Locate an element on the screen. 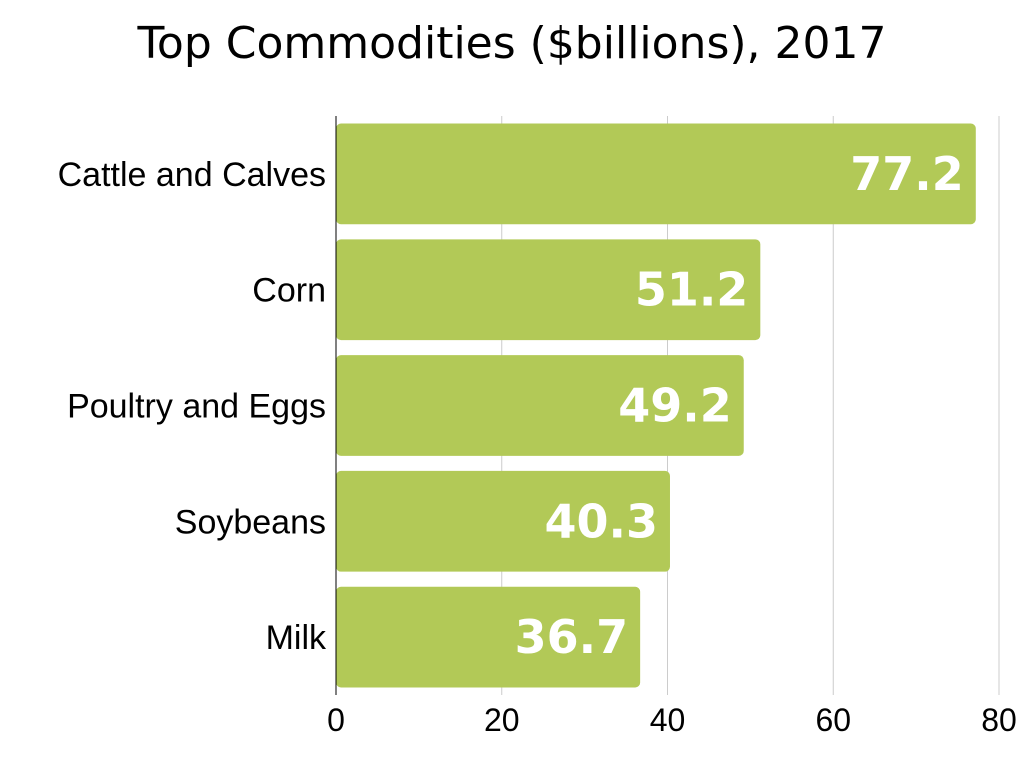  chart-title: Top Commodities ($billions), 2017 is located at coordinates (512, 43).